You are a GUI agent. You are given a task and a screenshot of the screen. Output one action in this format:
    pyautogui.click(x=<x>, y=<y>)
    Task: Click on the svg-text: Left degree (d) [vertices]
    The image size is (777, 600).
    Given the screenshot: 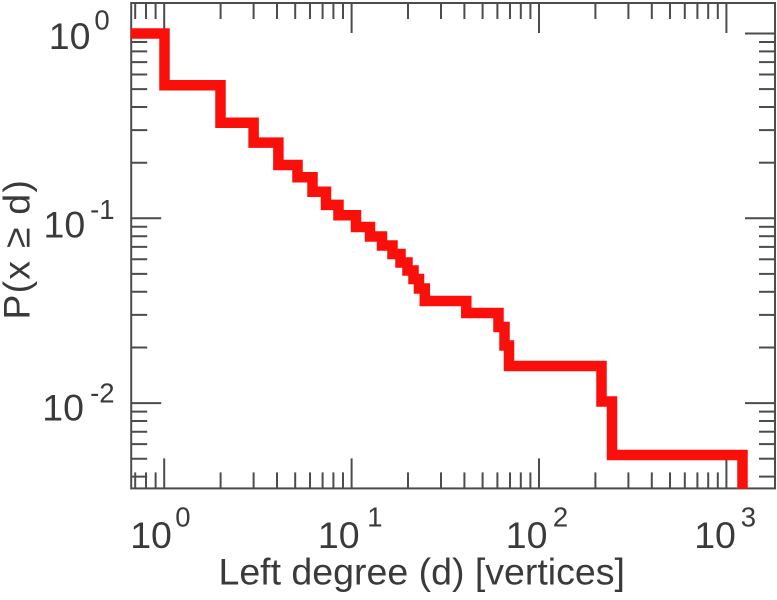 What is the action you would take?
    pyautogui.click(x=421, y=572)
    